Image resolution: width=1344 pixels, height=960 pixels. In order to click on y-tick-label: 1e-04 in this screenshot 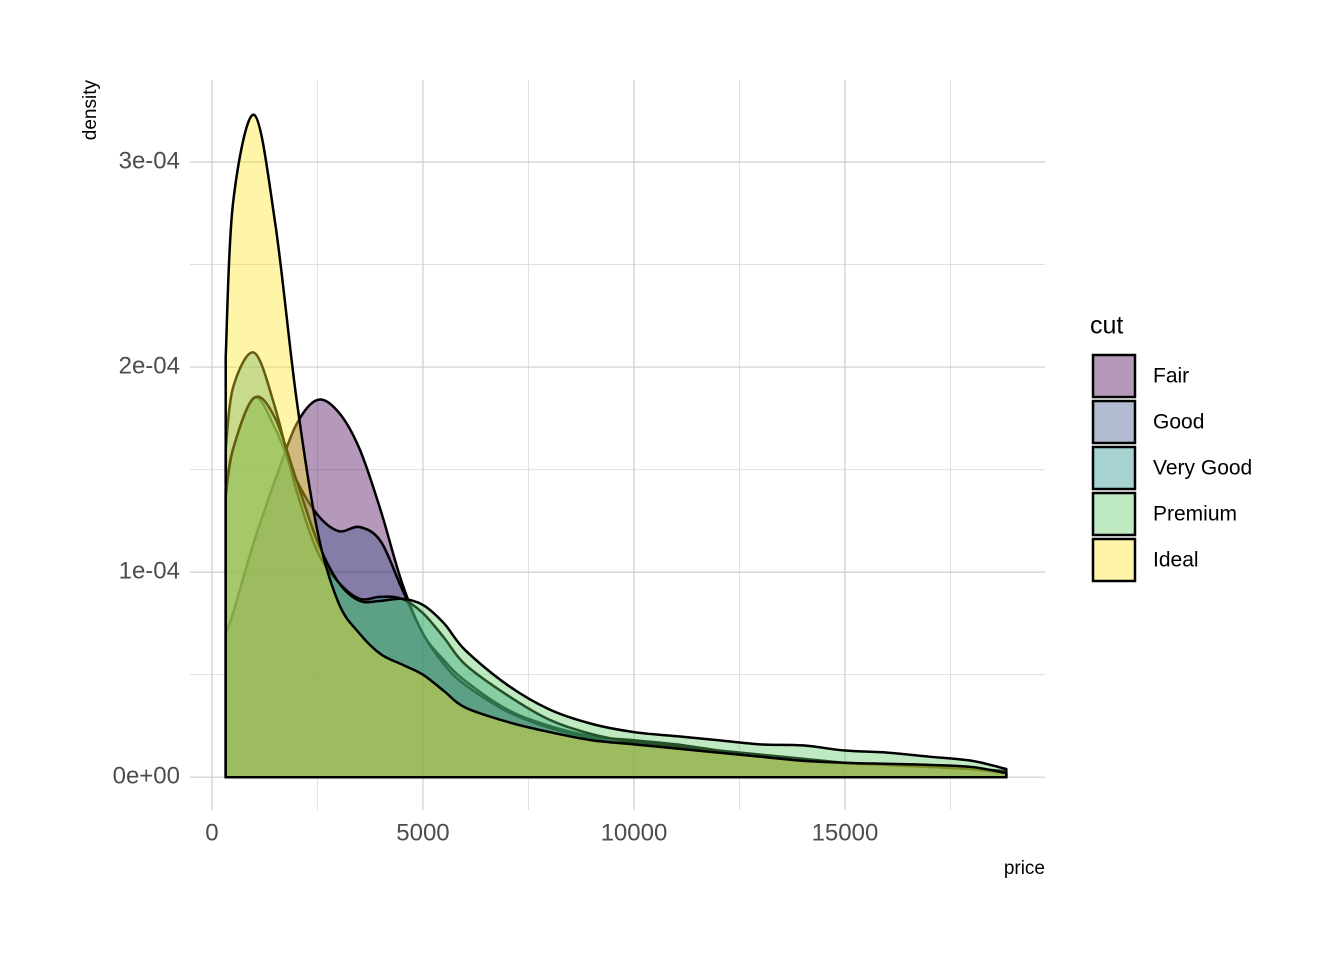, I will do `click(149, 570)`.